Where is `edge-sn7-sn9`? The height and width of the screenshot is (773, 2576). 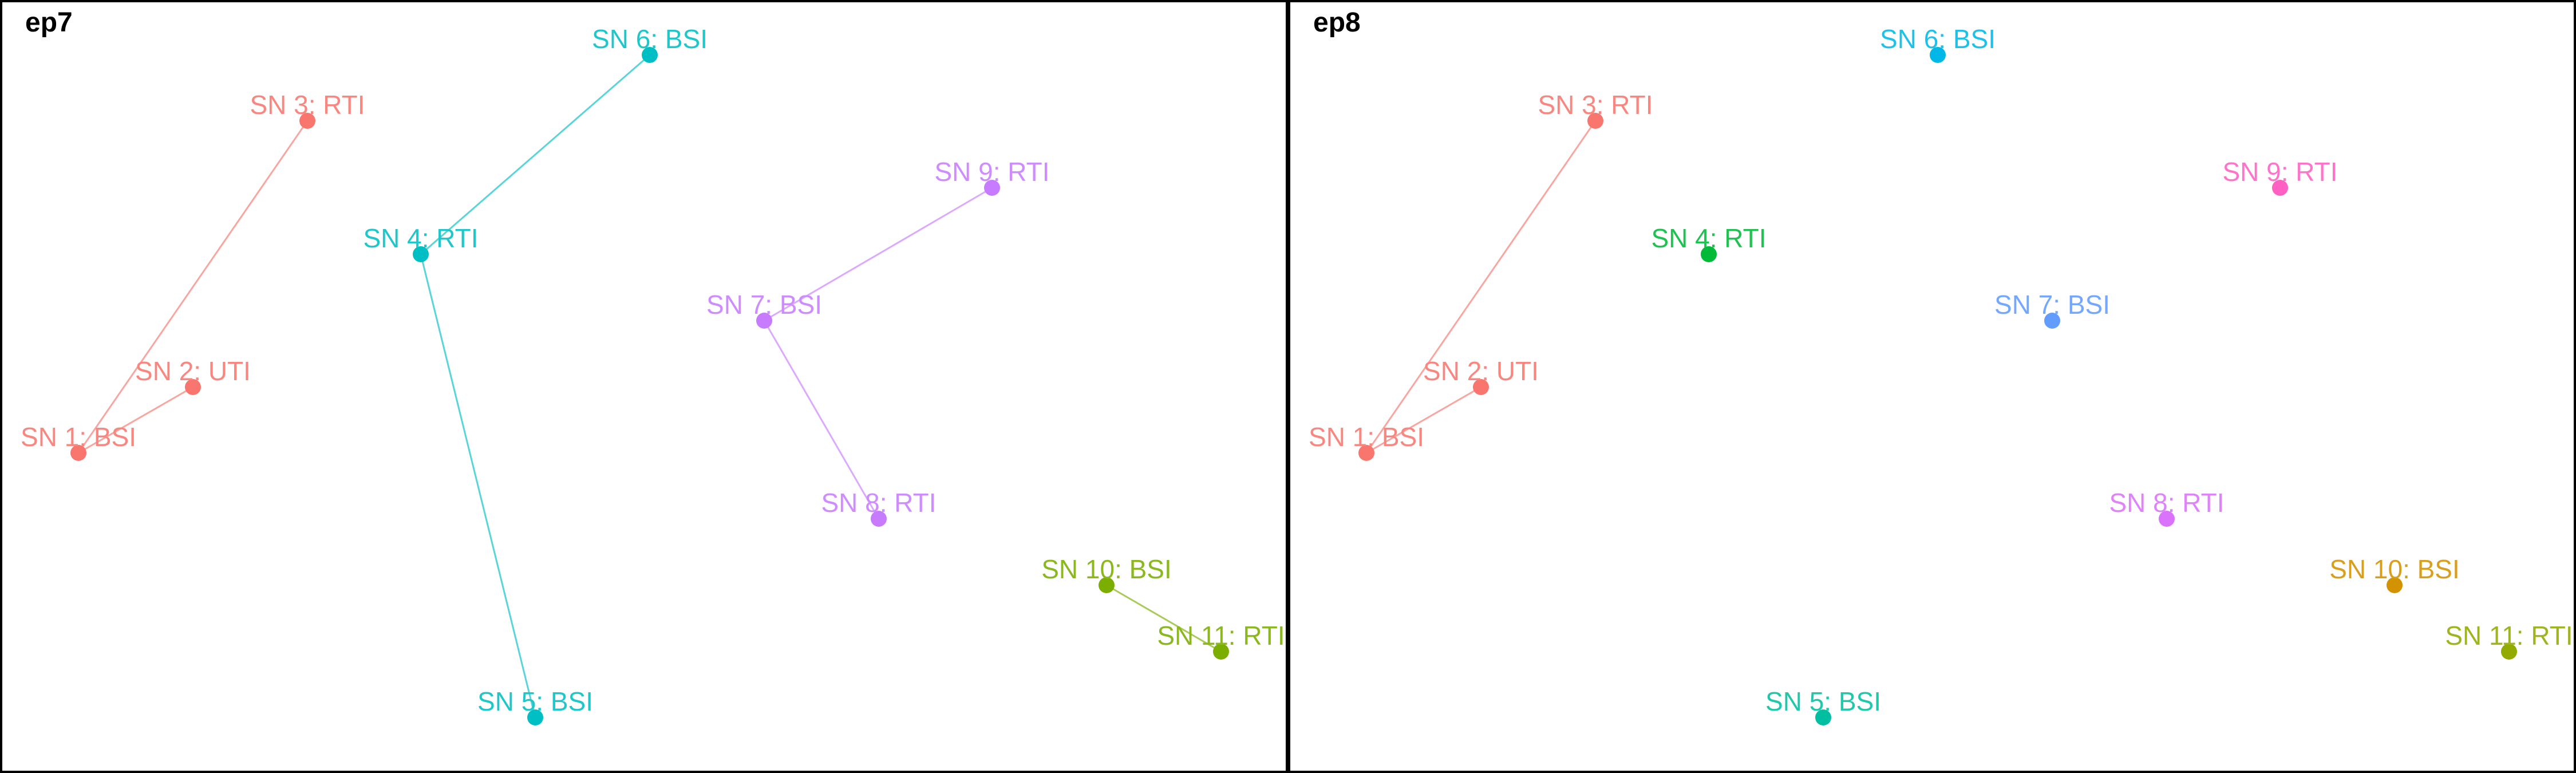 edge-sn7-sn9 is located at coordinates (878, 254).